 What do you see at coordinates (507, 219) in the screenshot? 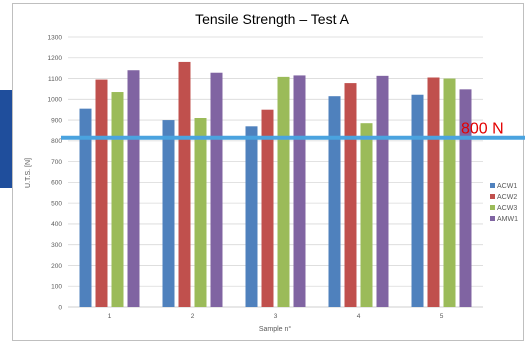
I see `legend-label-amw1: AMW1` at bounding box center [507, 219].